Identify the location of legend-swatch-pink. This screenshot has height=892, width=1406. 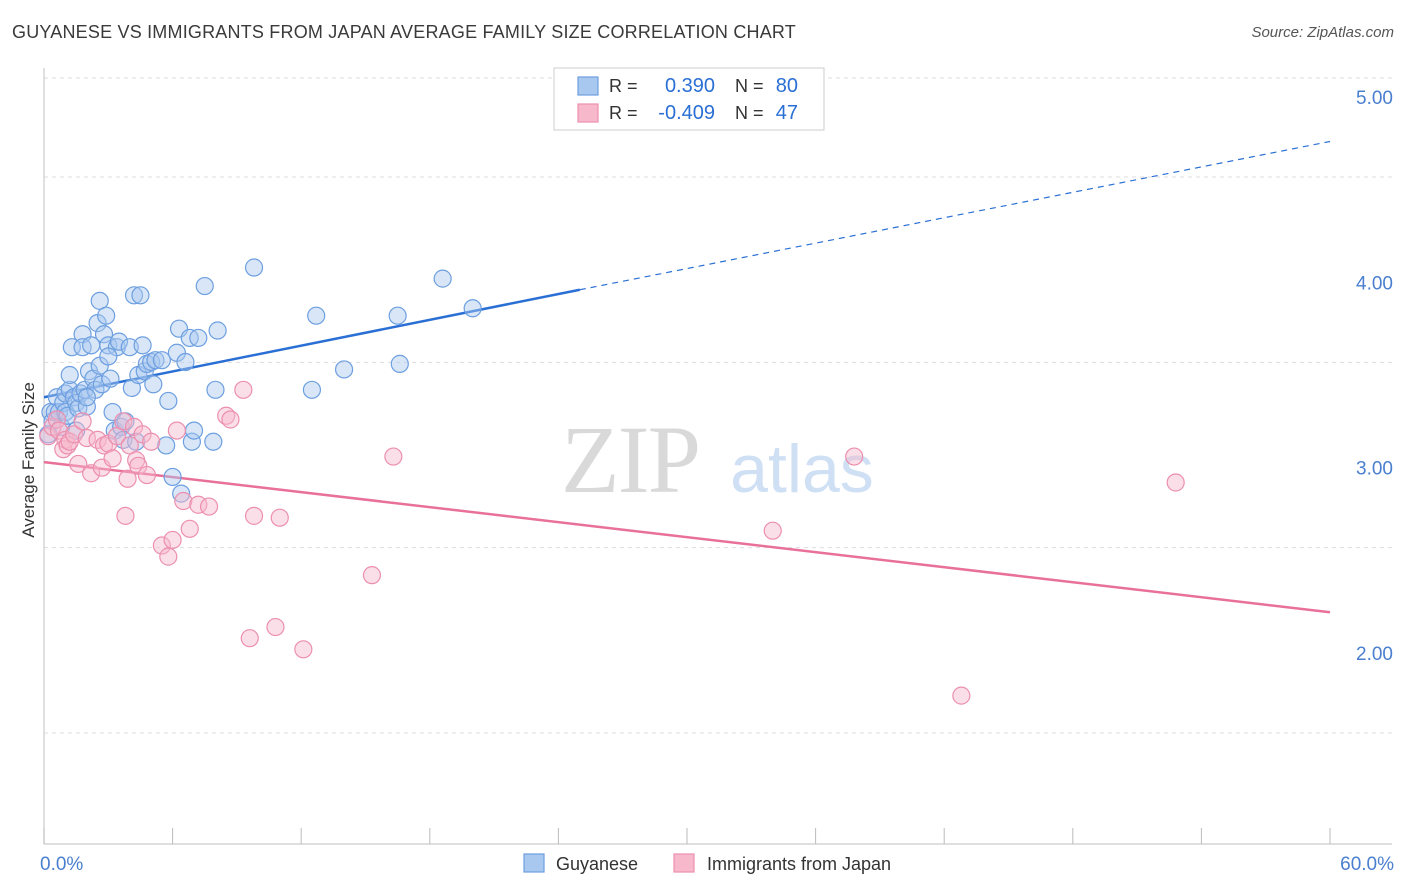
(588, 113).